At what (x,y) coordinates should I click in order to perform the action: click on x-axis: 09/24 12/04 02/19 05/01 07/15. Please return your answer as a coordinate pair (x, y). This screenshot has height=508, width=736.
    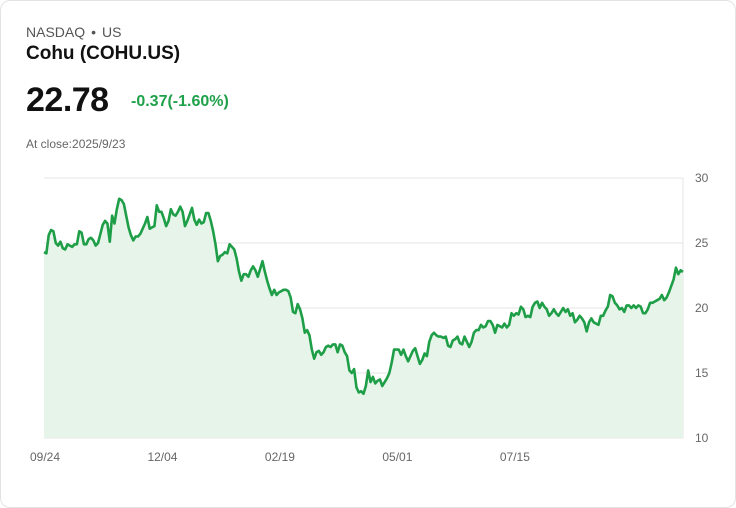
    Looking at the image, I should click on (280, 457).